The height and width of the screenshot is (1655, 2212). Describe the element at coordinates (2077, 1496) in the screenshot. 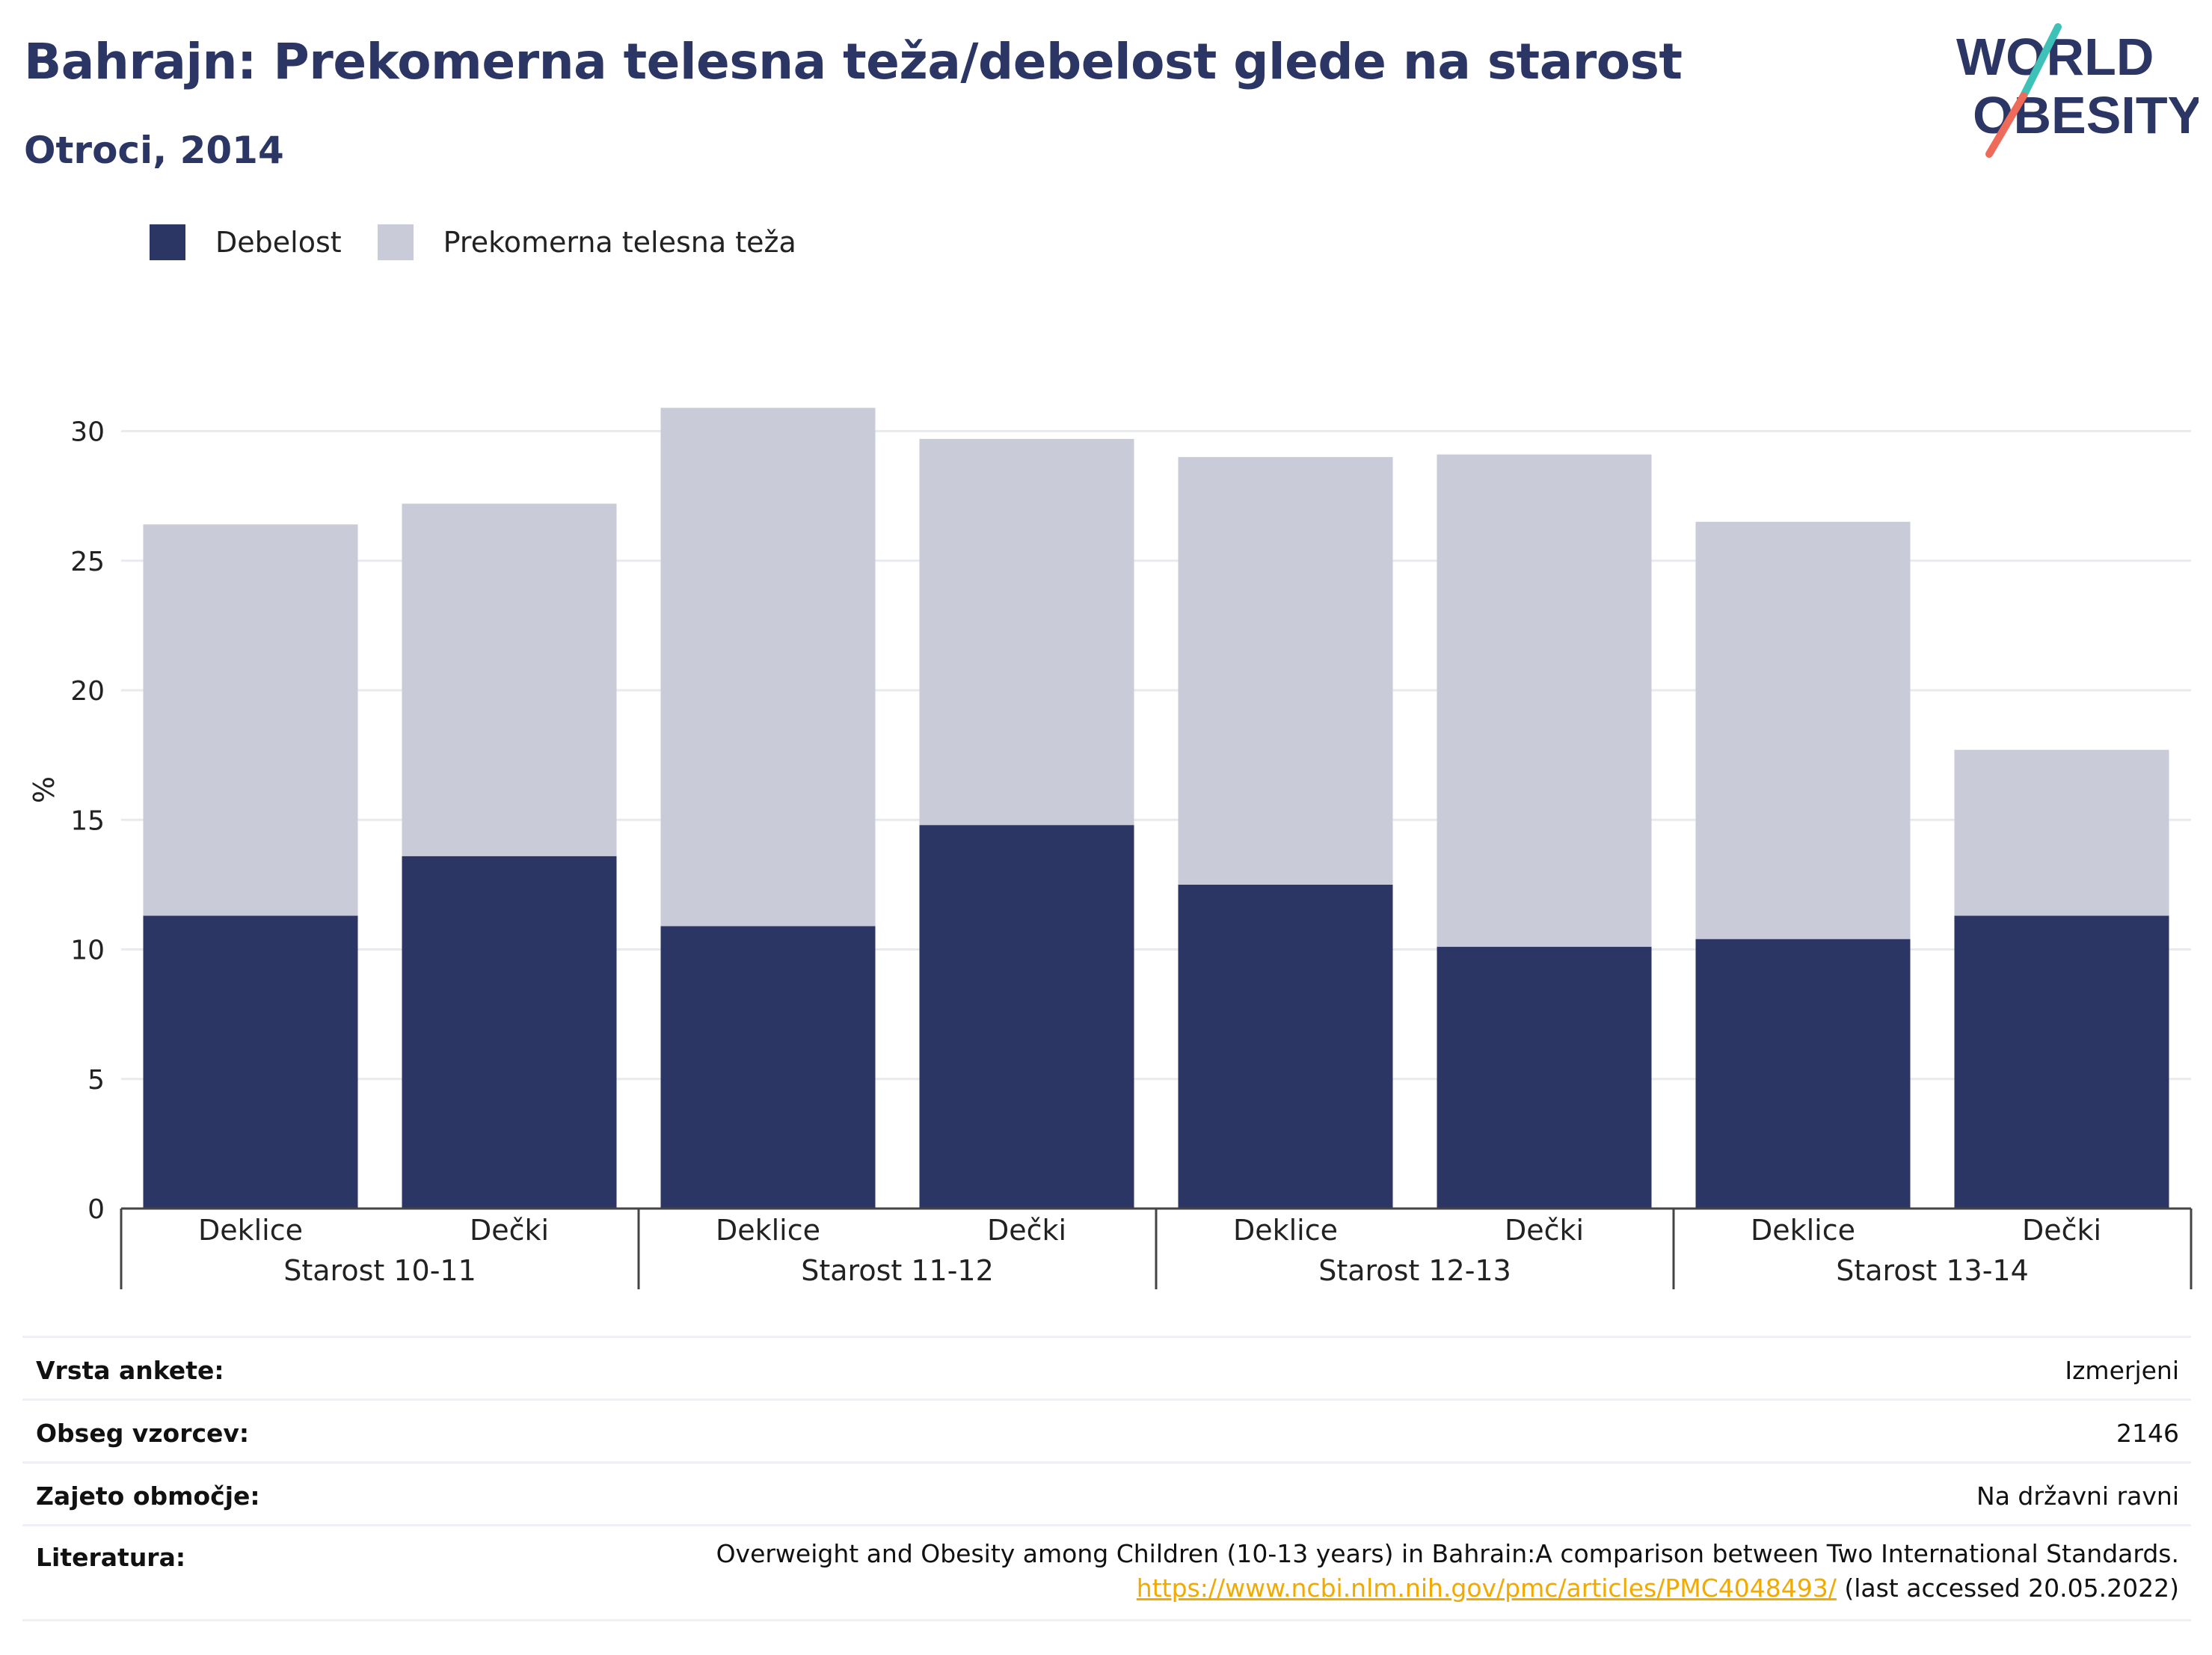

I see `info-value-coverage: Na državni ravni` at that location.